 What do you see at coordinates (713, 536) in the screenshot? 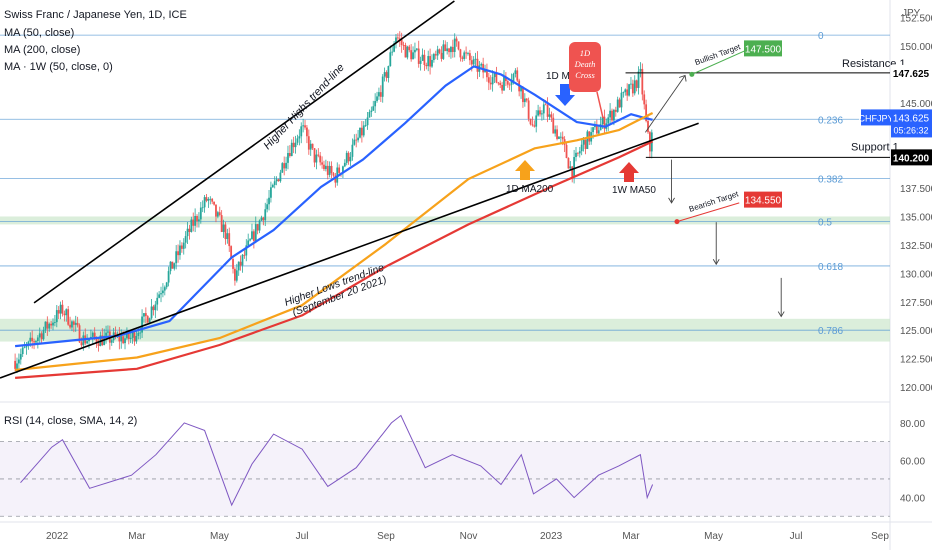
I see `x-tick-label: May` at bounding box center [713, 536].